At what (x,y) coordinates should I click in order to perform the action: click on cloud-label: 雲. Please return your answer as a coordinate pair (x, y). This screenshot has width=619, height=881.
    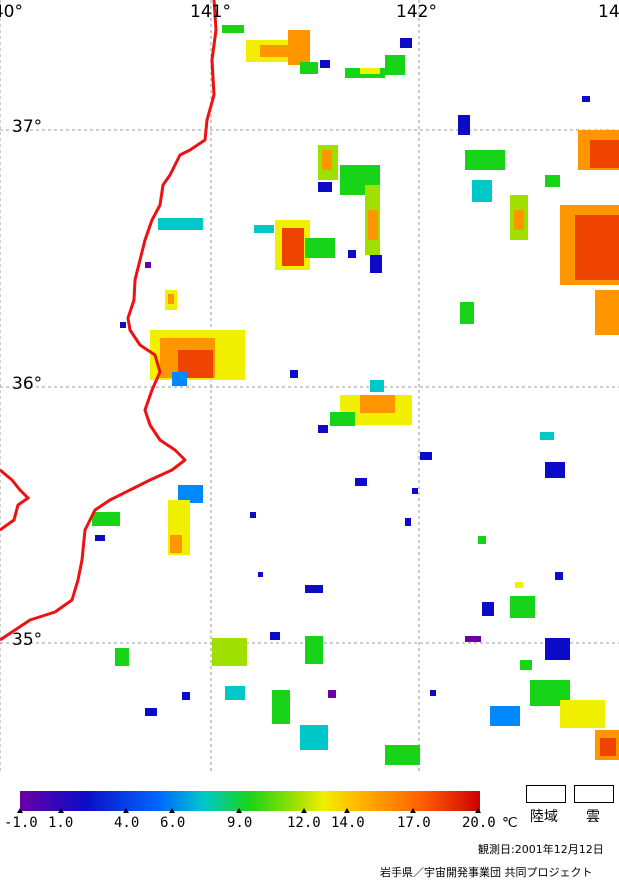
    Looking at the image, I should click on (593, 817).